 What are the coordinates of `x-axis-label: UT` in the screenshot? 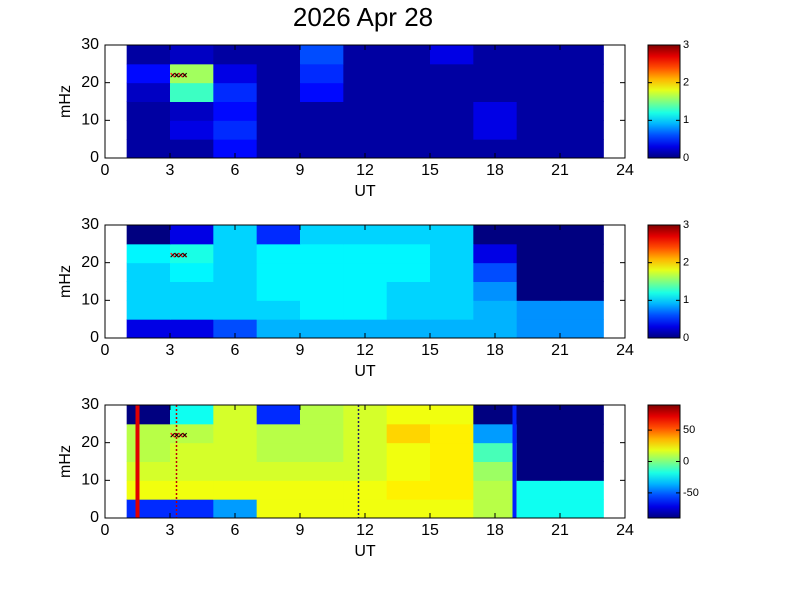 It's located at (365, 191).